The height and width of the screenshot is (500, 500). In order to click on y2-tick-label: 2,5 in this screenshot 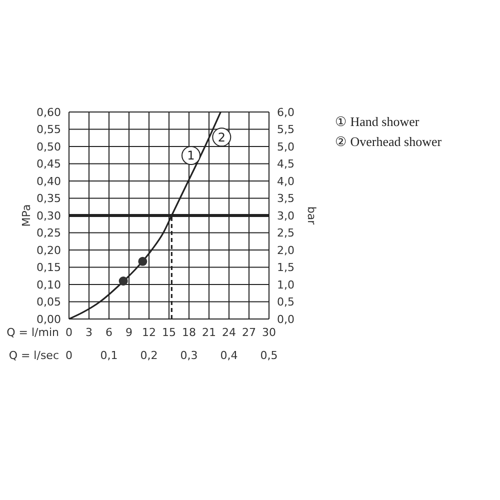, I will do `click(285, 233)`.